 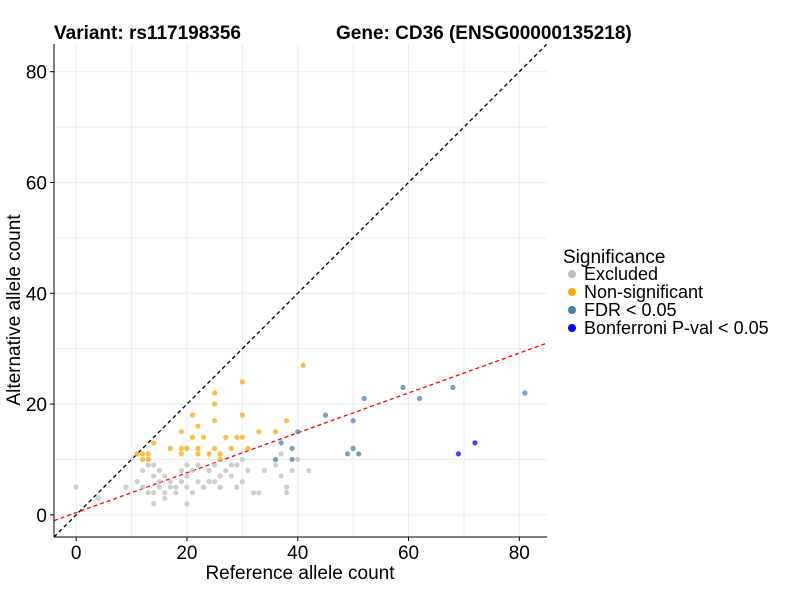 What do you see at coordinates (643, 292) in the screenshot?
I see `legend-label-non-significant: Non-significant` at bounding box center [643, 292].